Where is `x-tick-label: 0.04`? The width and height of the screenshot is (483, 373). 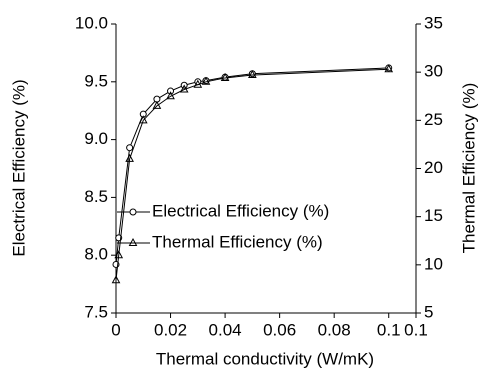
x-tick-label: 0.04 is located at coordinates (225, 329).